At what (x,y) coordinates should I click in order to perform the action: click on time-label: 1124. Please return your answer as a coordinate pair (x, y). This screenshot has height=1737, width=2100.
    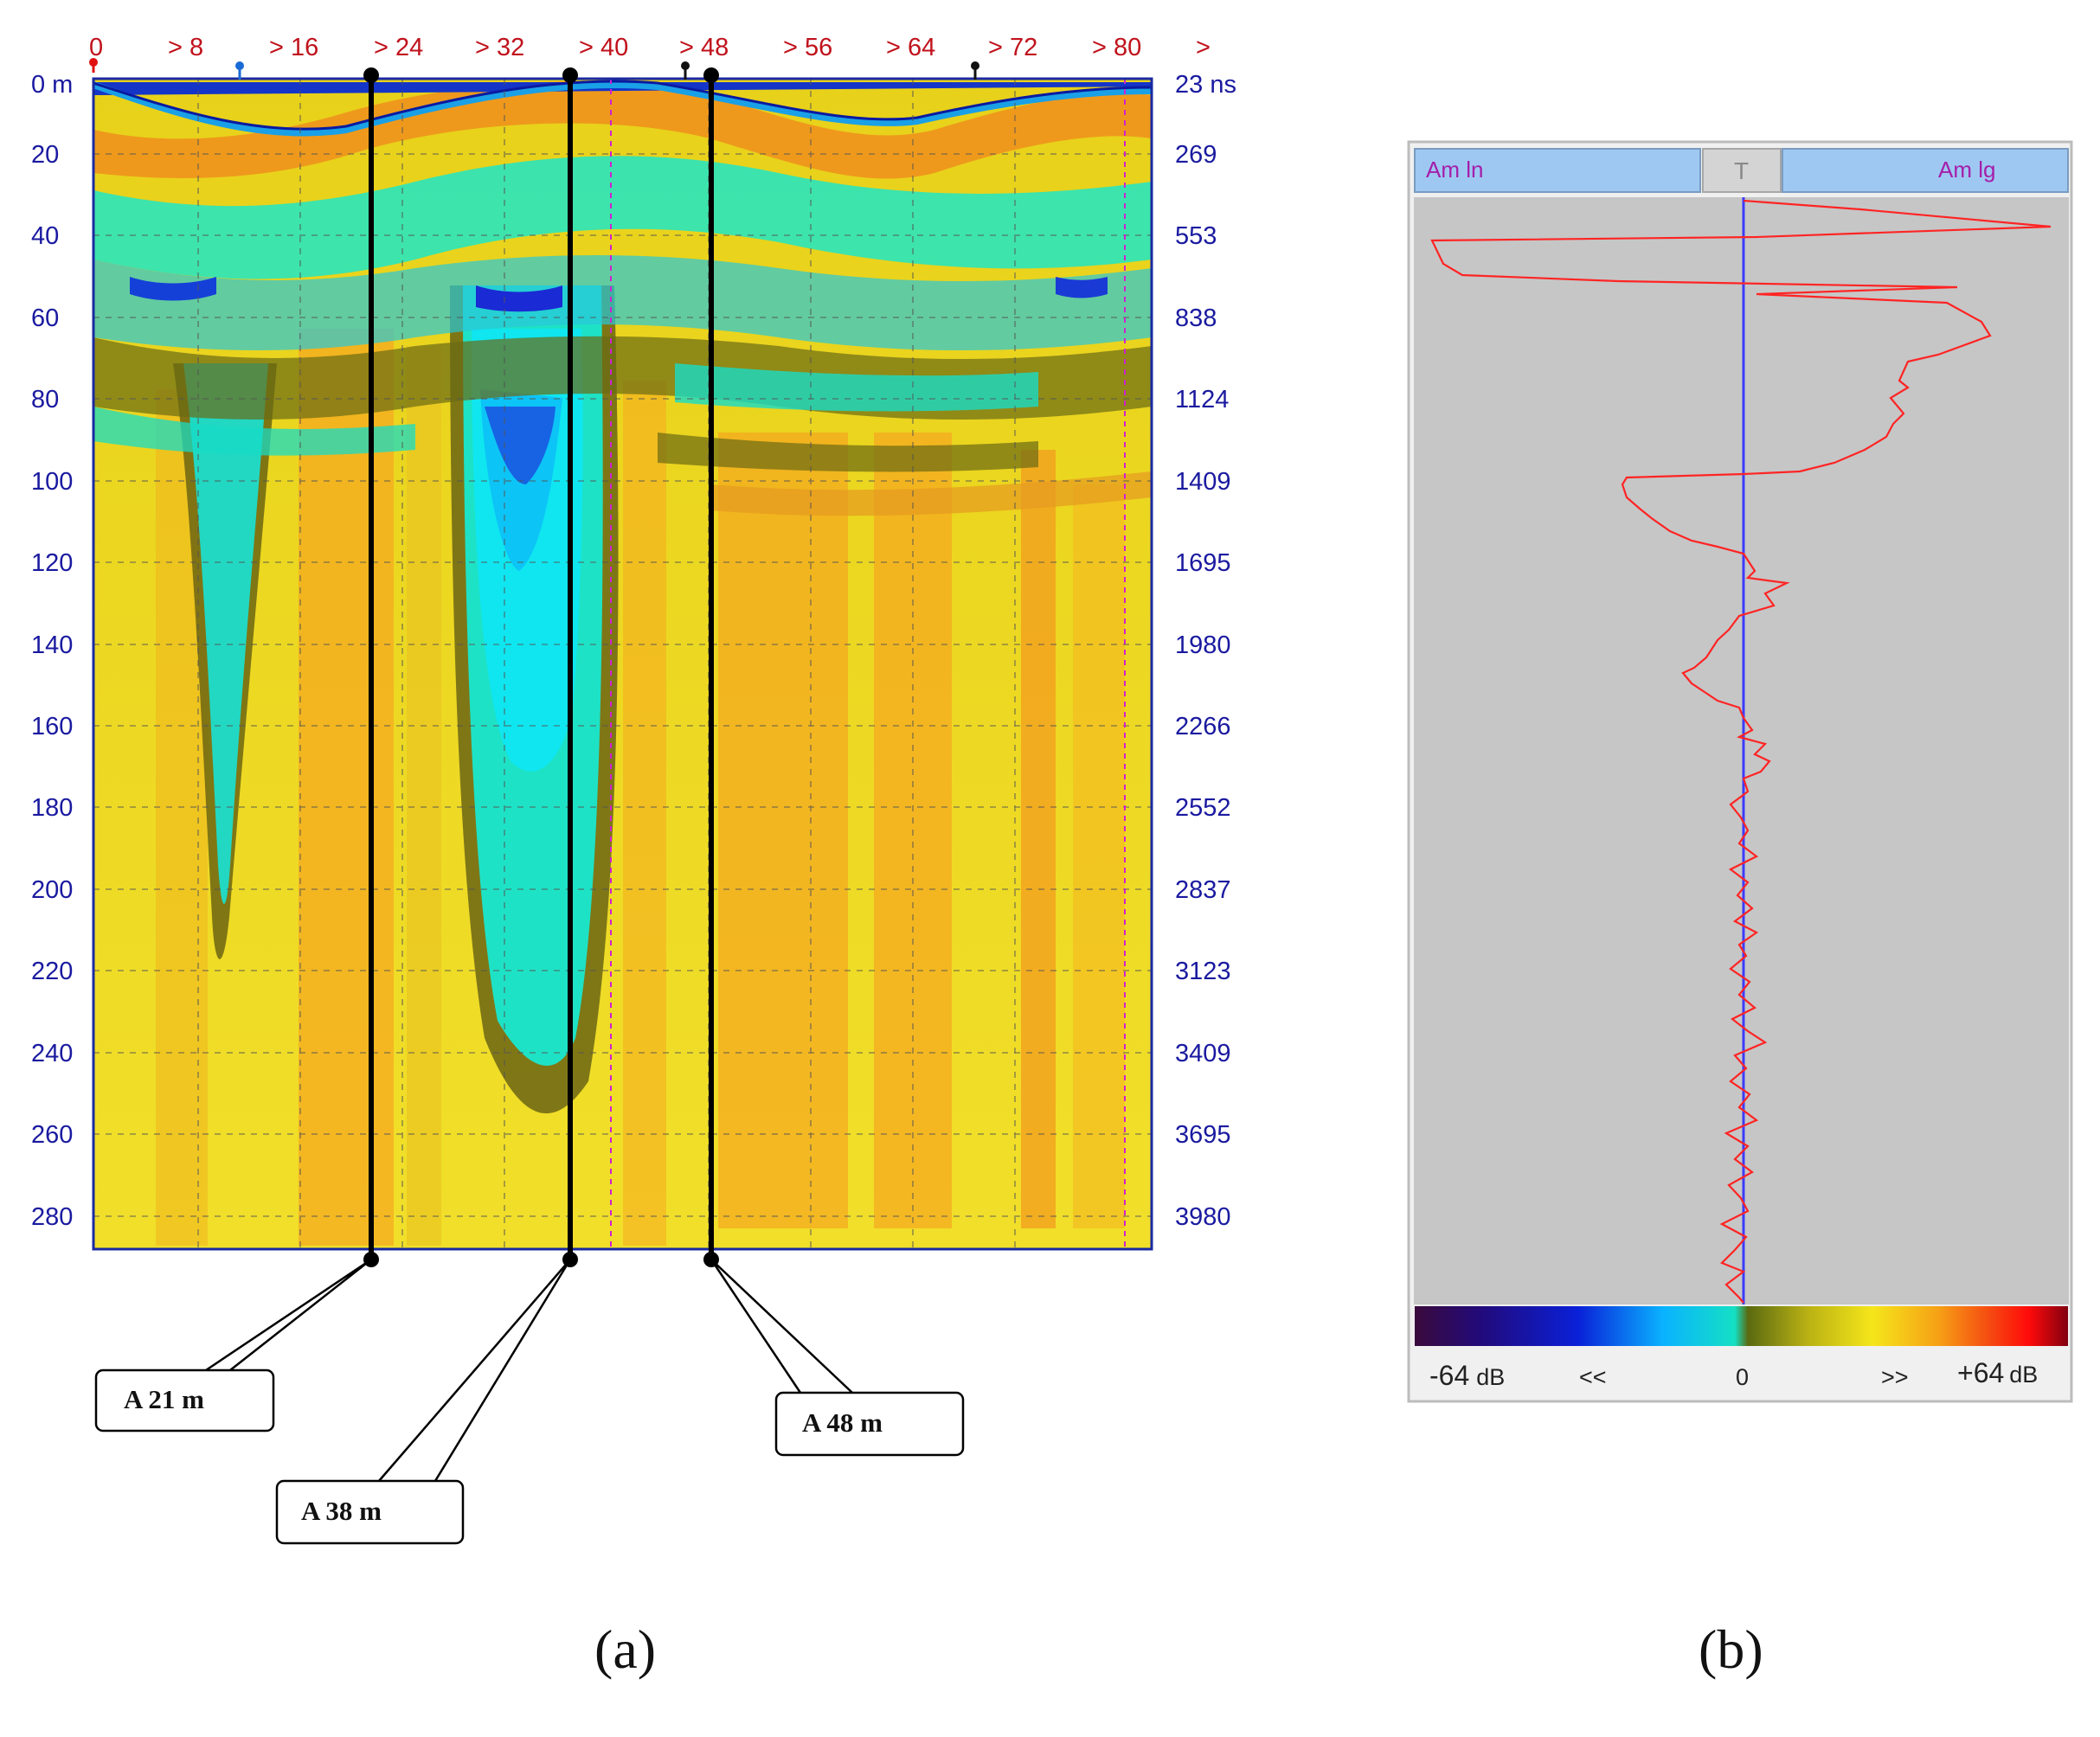
    Looking at the image, I should click on (1202, 399).